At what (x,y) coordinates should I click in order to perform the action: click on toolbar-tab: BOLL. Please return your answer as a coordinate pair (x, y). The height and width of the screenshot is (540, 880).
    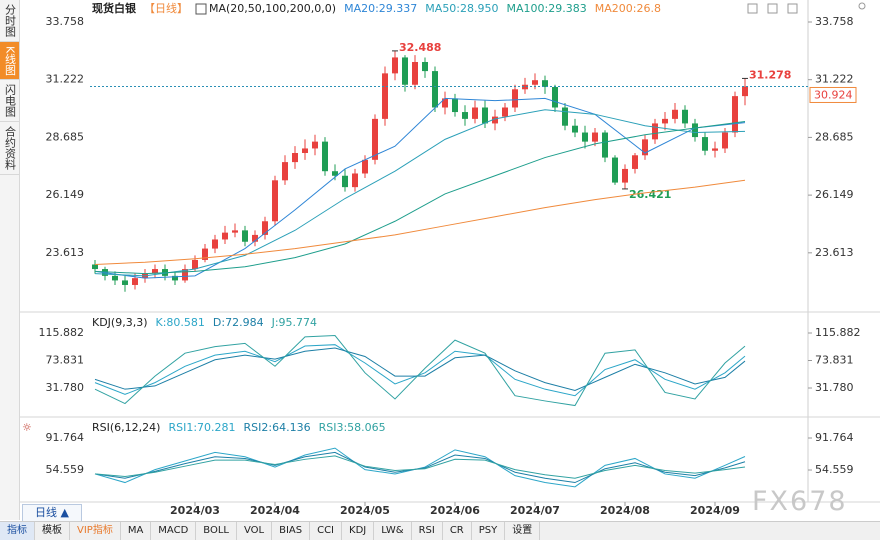
    Looking at the image, I should click on (216, 531).